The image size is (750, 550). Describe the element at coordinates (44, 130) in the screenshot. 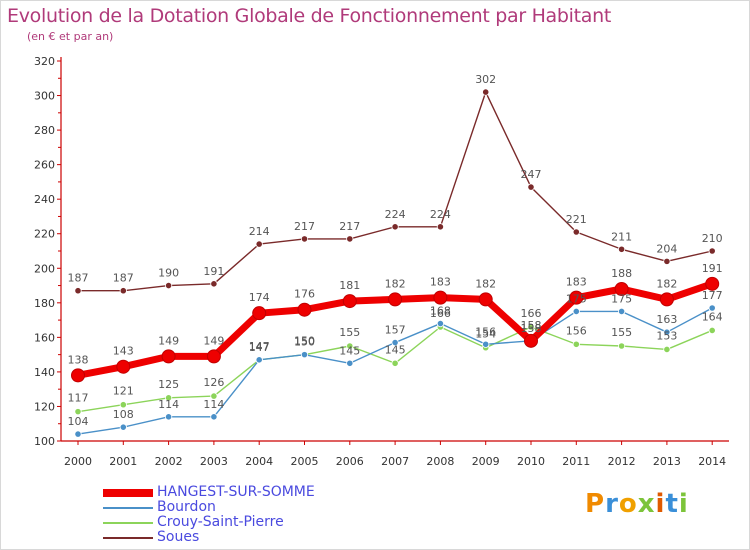

I see `y-tick-label: 280` at that location.